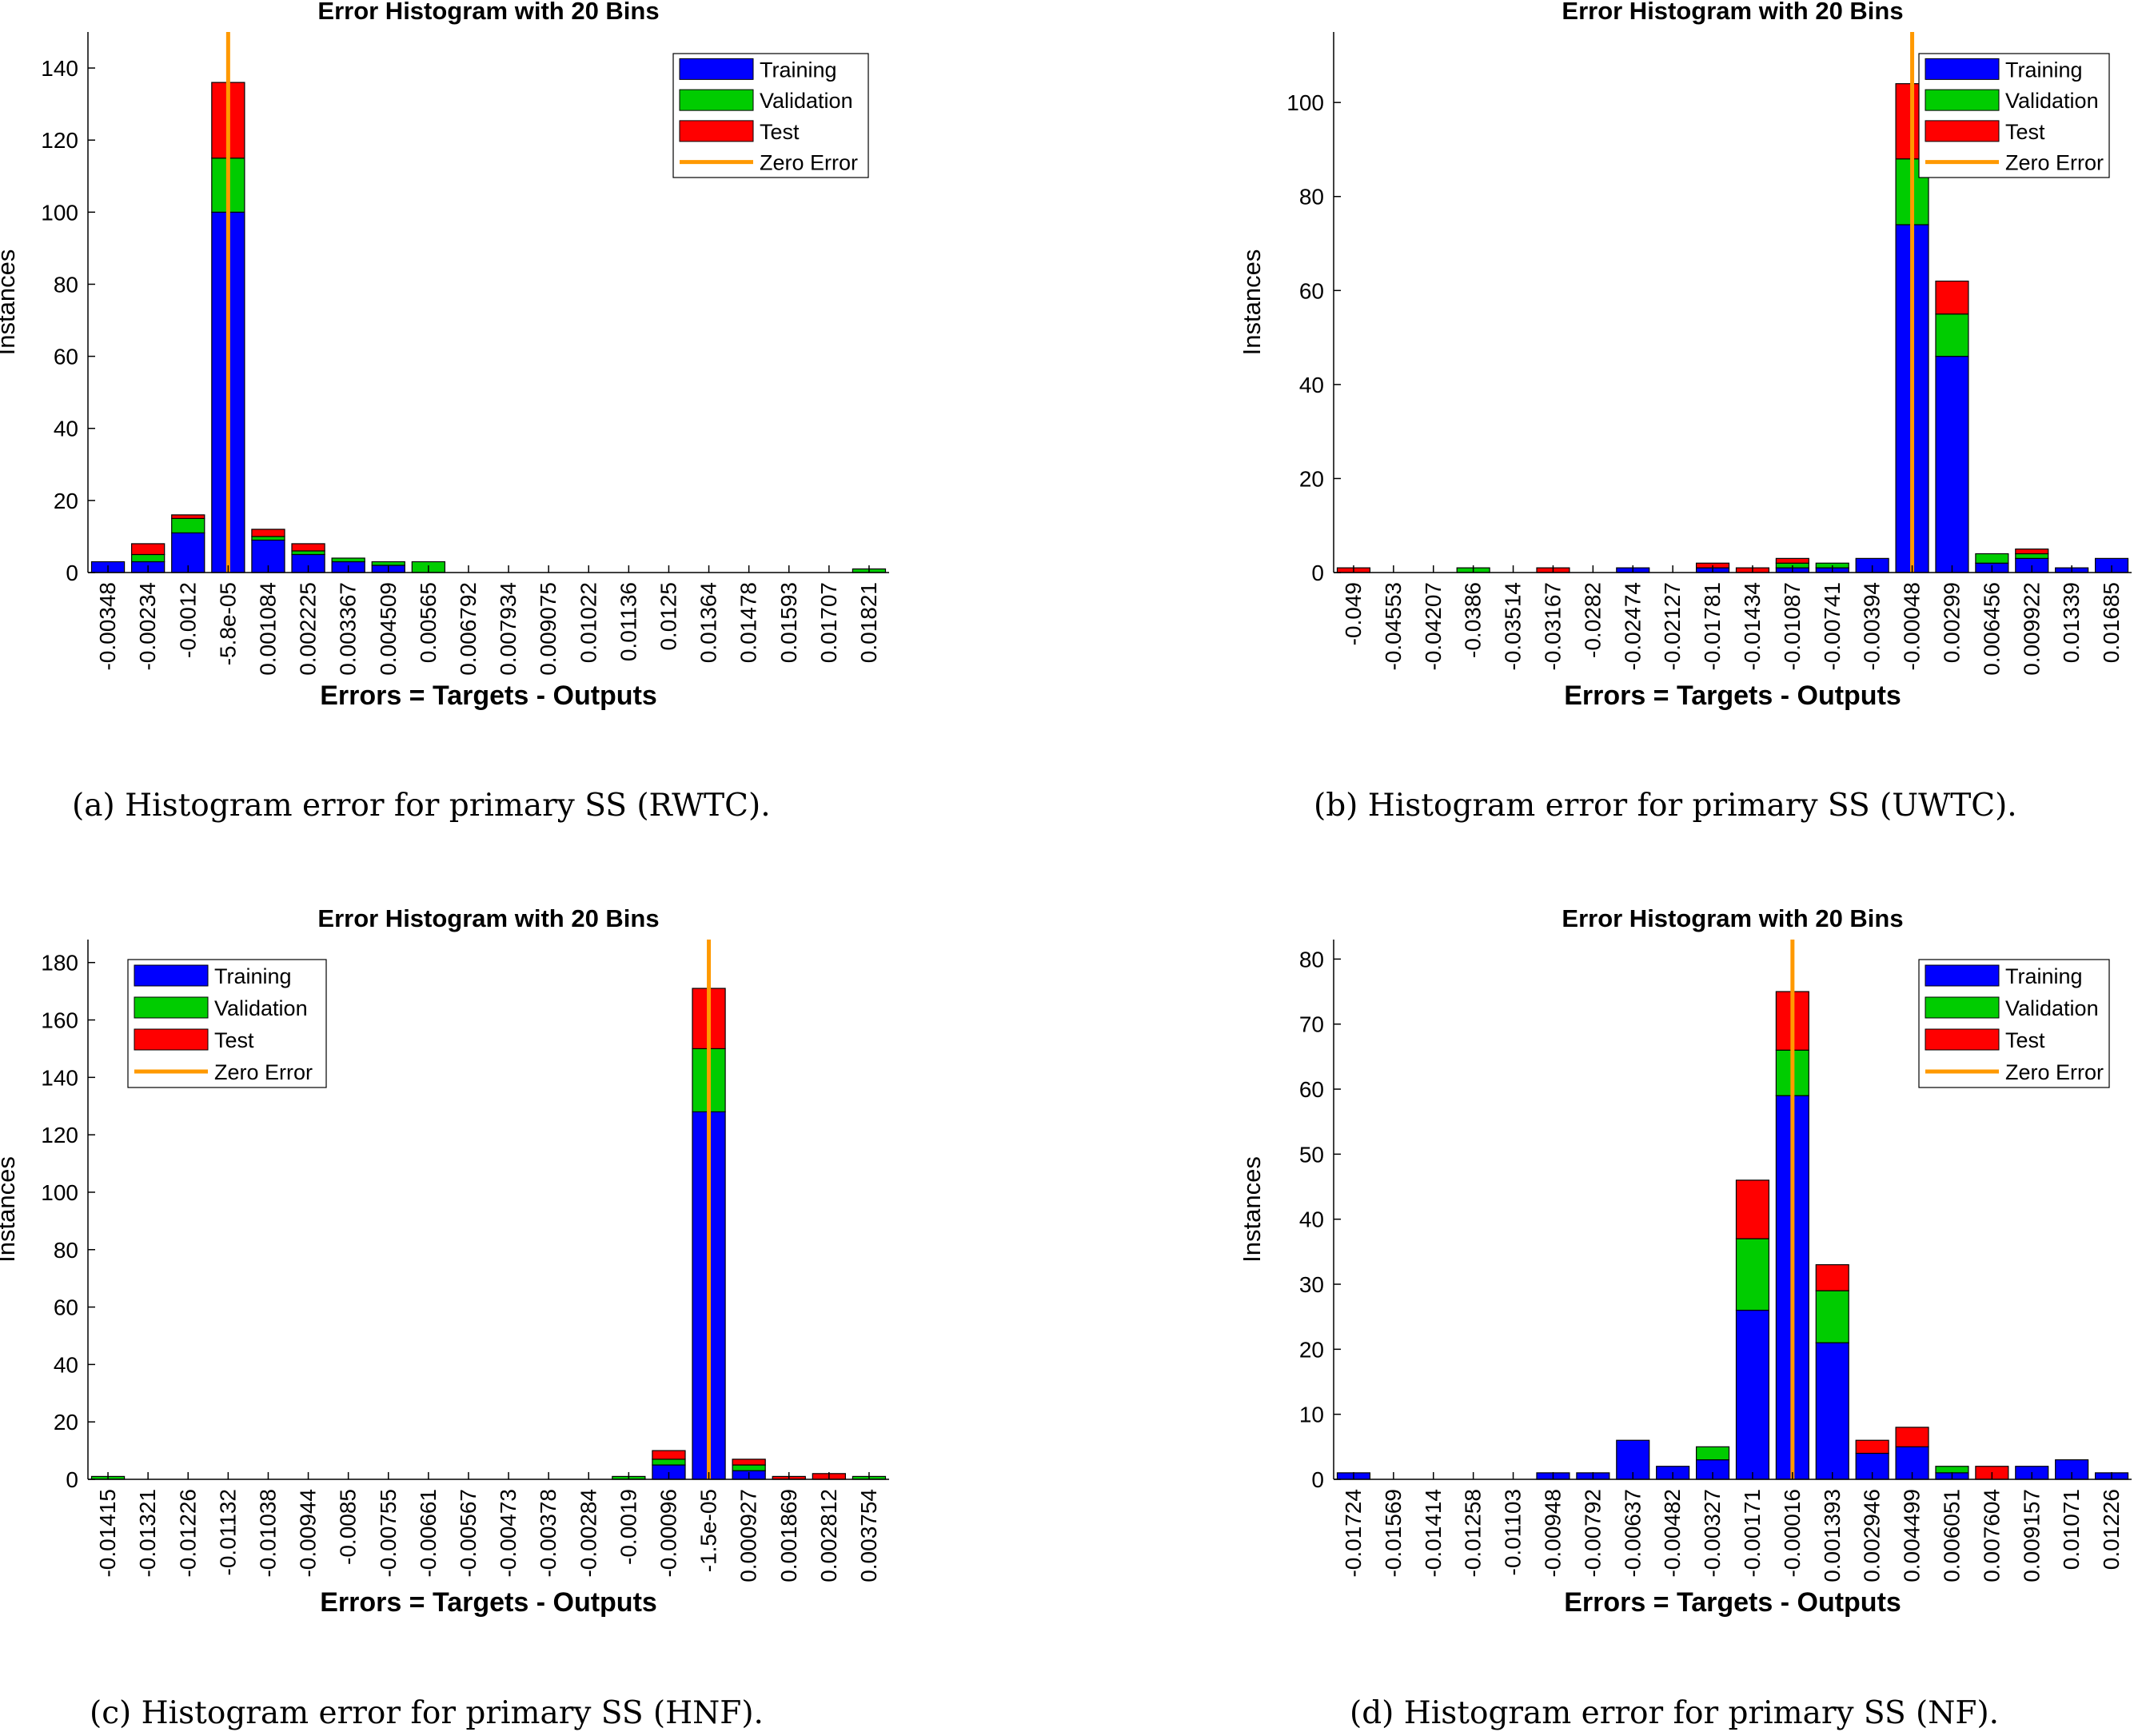 This screenshot has height=1736, width=2134. Describe the element at coordinates (59, 1020) in the screenshot. I see `y-tick-label-8: 160` at that location.